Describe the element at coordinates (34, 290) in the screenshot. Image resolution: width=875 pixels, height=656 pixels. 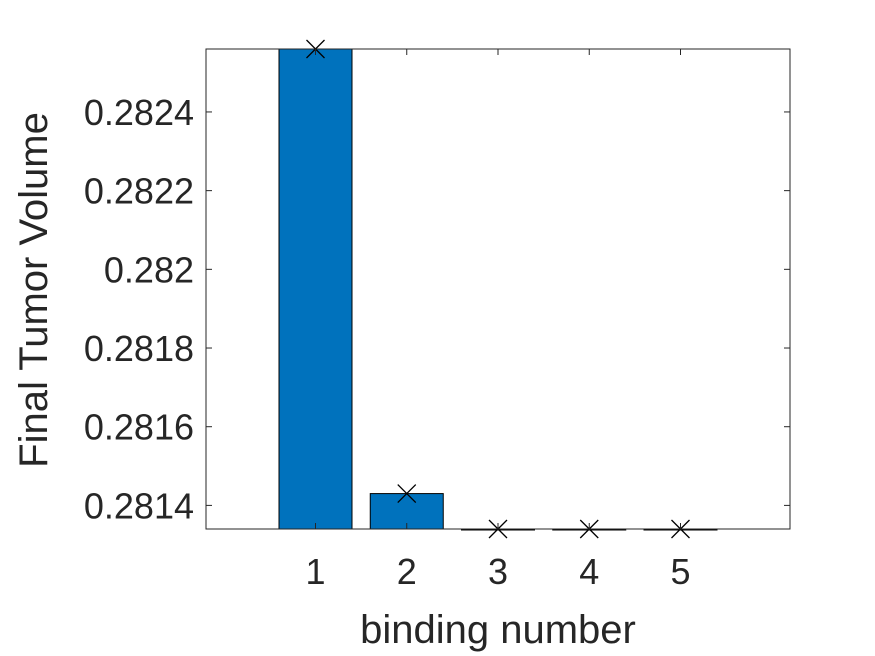
I see `y-axis-label: Final Tumor Volume` at that location.